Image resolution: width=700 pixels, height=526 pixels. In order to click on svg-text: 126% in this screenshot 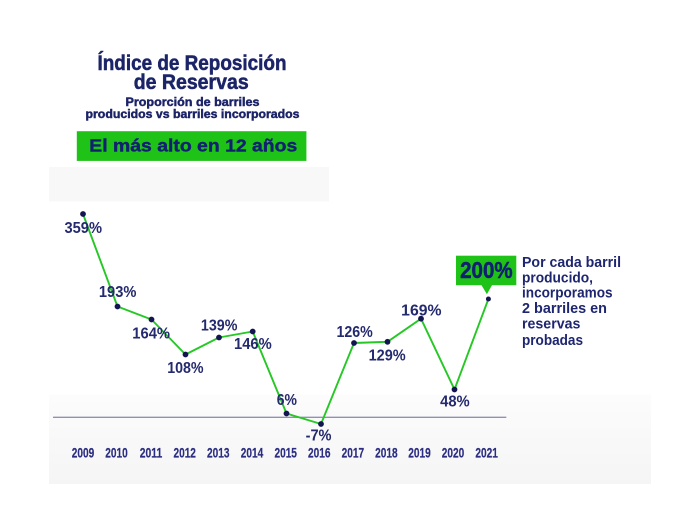, I will do `click(355, 332)`.